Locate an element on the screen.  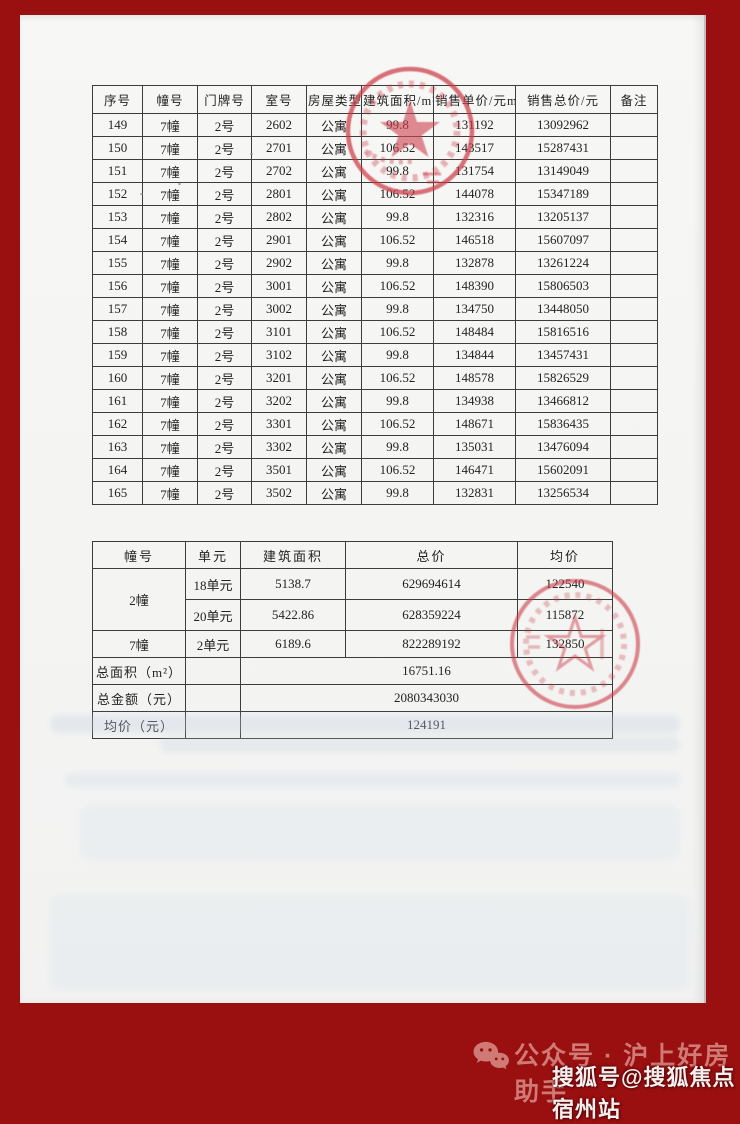
table-cell: 148484 is located at coordinates (474, 332).